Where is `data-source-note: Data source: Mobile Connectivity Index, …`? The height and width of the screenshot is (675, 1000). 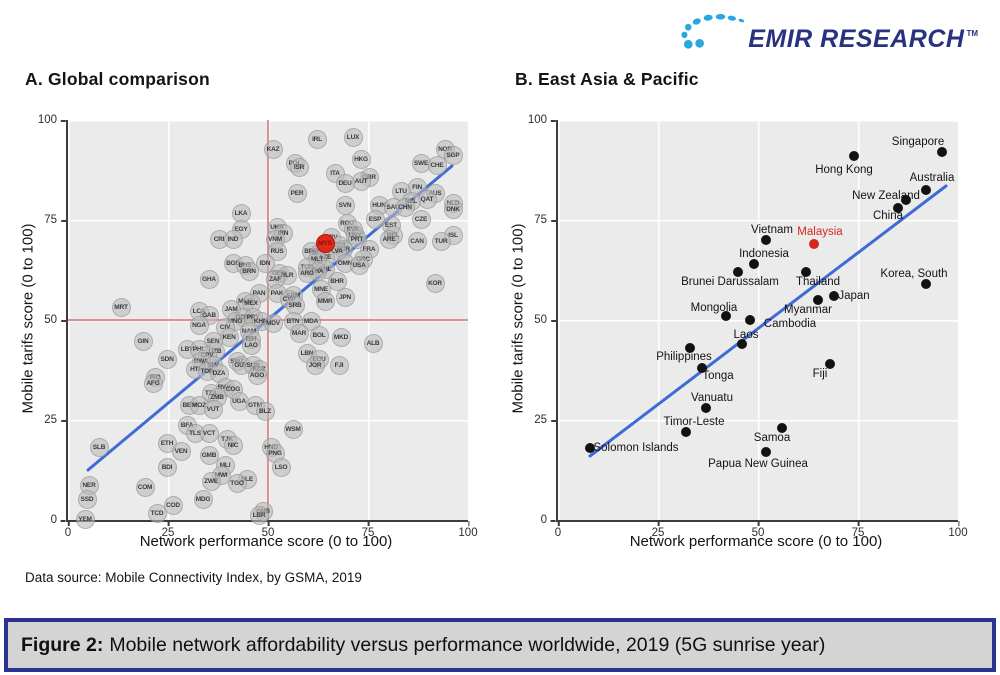
data-source-note: Data source: Mobile Connectivity Index, … is located at coordinates (193, 577).